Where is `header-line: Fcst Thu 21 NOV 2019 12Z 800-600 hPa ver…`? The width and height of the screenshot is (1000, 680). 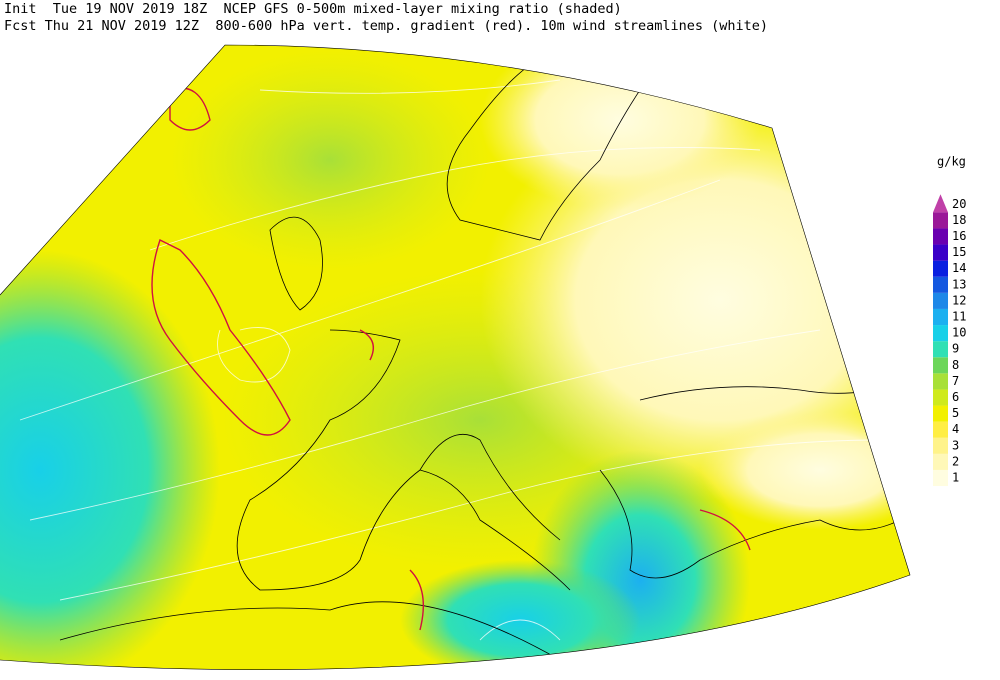
header-line: Fcst Thu 21 NOV 2019 12Z 800-600 hPa ver… is located at coordinates (386, 26).